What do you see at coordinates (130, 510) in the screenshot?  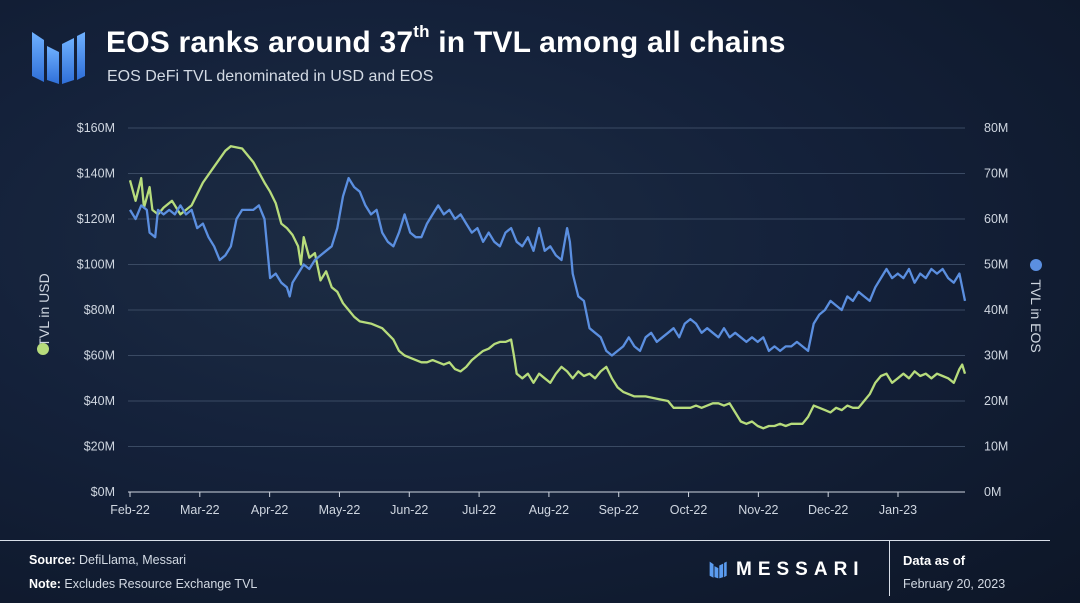 I see `x-tick-label: Feb-22` at bounding box center [130, 510].